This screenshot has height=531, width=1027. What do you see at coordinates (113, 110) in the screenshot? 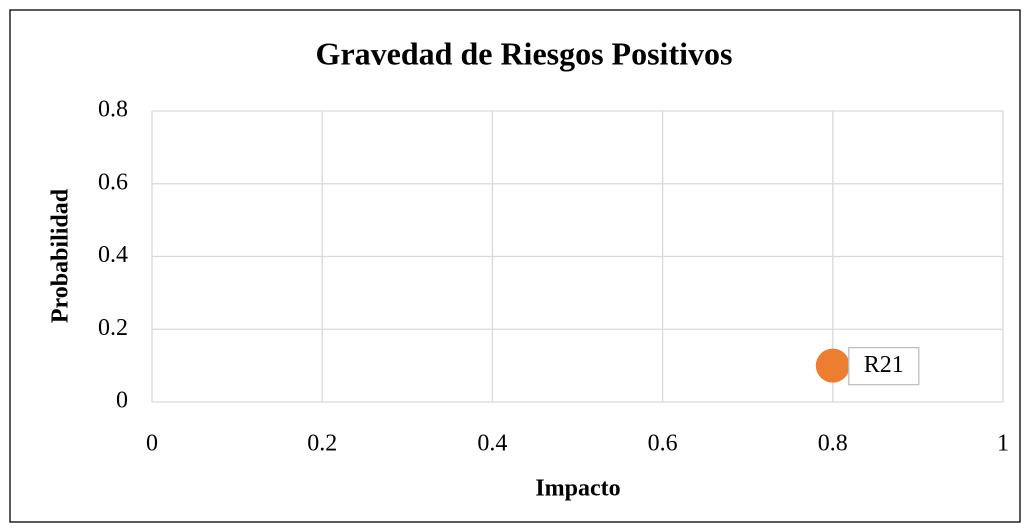
I see `y-tick-label: 0.8` at bounding box center [113, 110].